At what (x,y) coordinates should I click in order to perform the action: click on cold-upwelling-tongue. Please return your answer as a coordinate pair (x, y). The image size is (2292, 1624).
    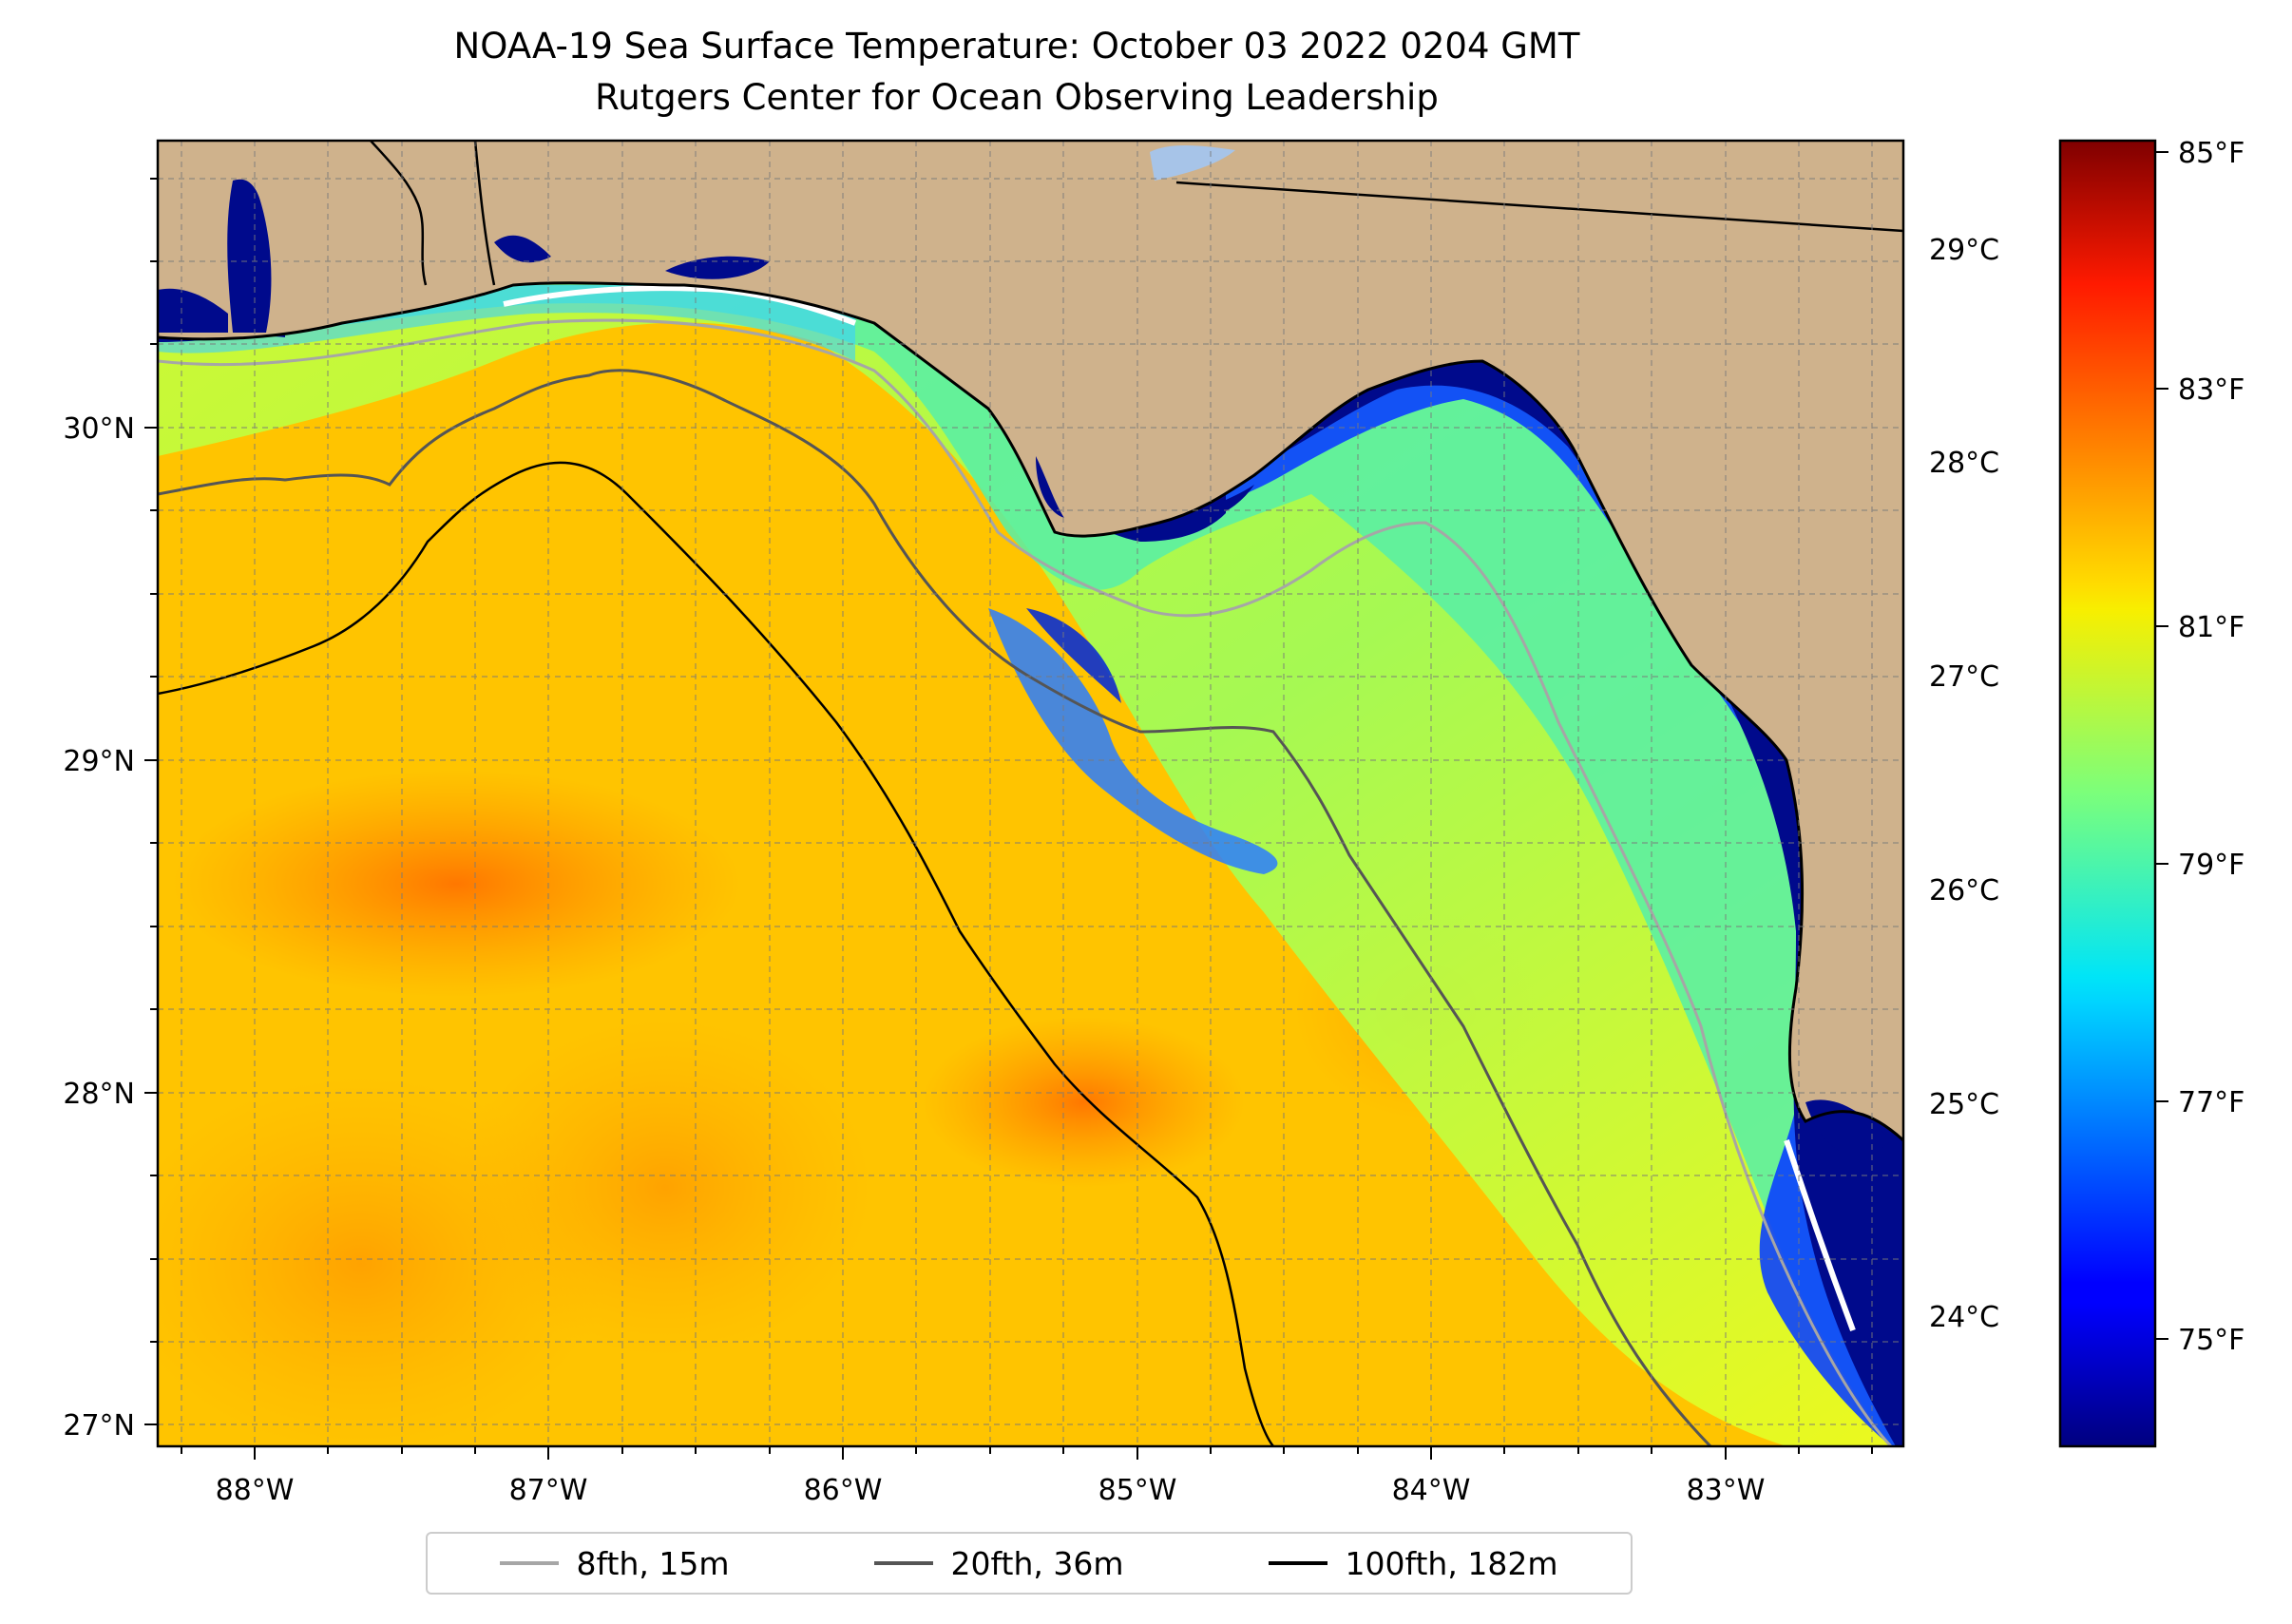
    Looking at the image, I should click on (1133, 741).